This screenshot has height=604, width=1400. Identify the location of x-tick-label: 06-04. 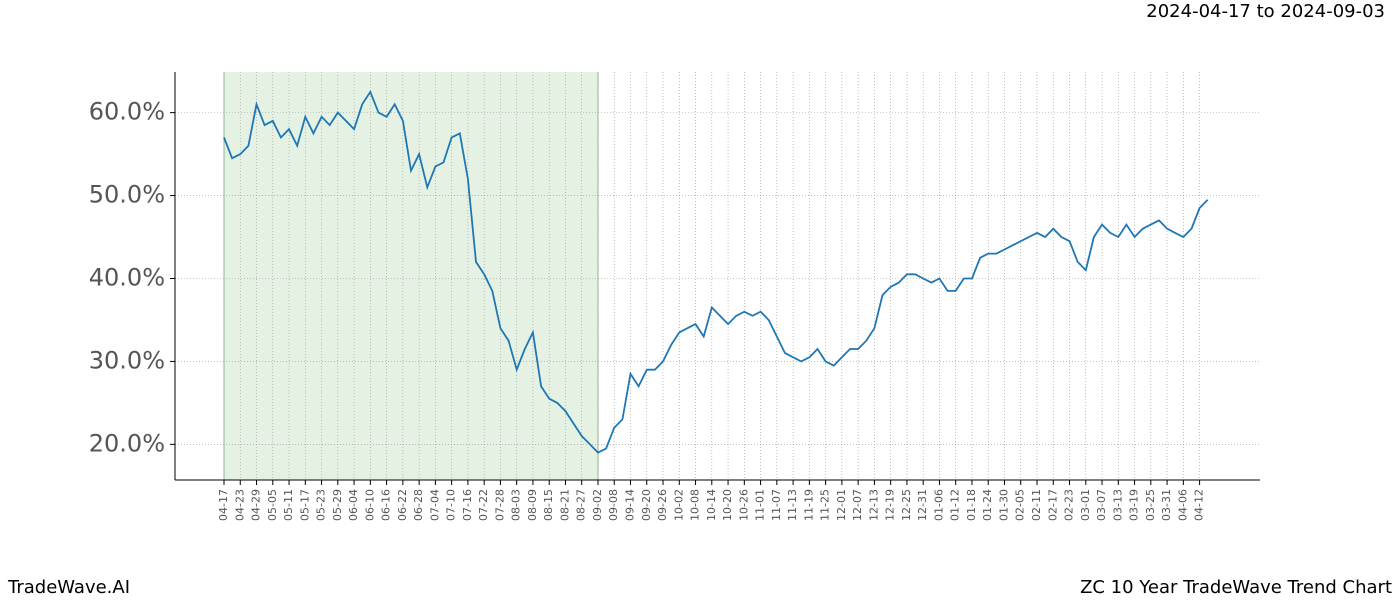
(353, 505).